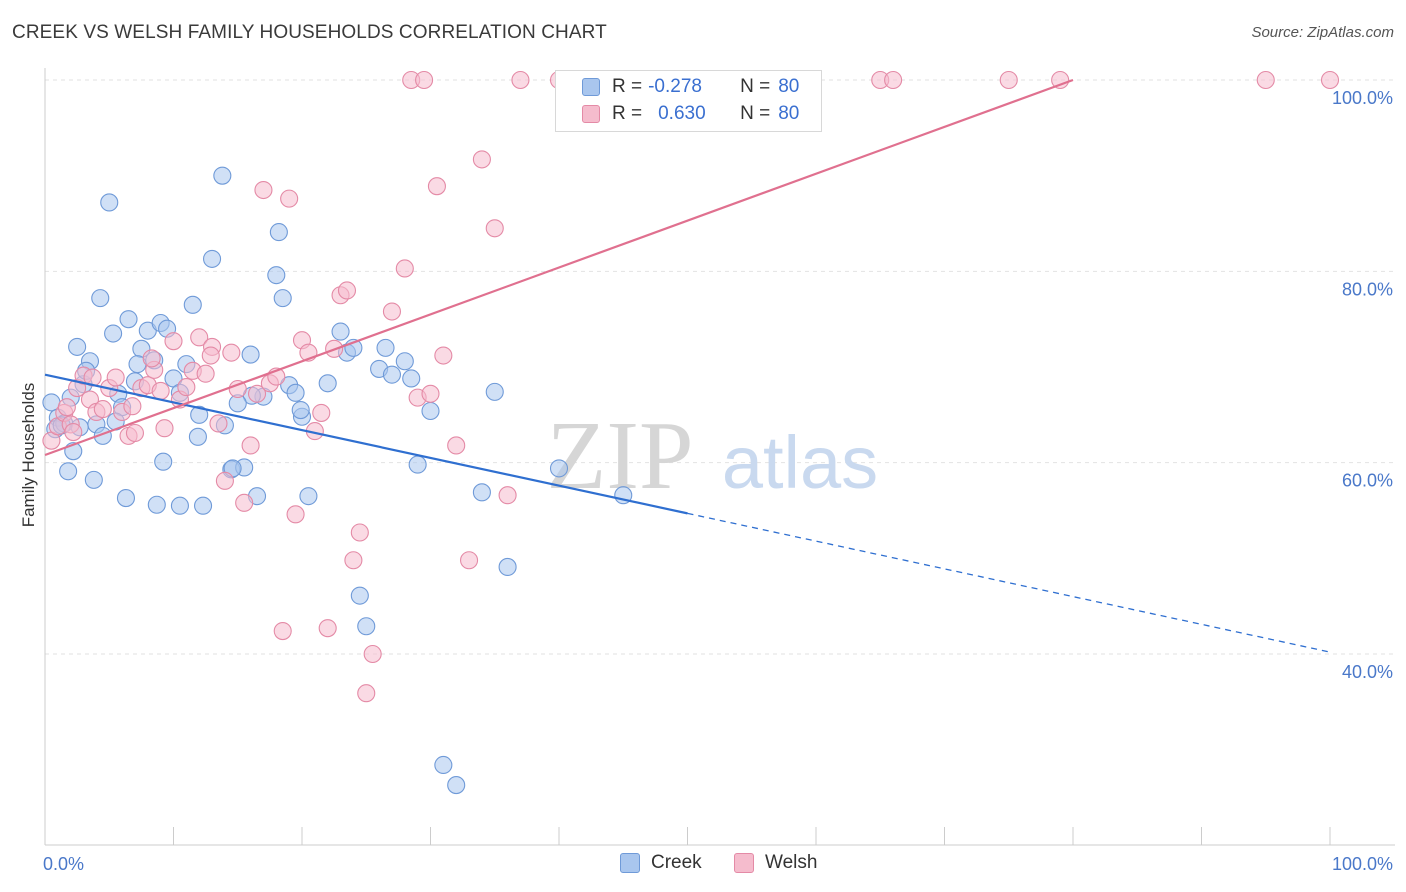 The height and width of the screenshot is (892, 1406). What do you see at coordinates (627, 113) in the screenshot?
I see `legend-r-label: R =` at bounding box center [627, 113].